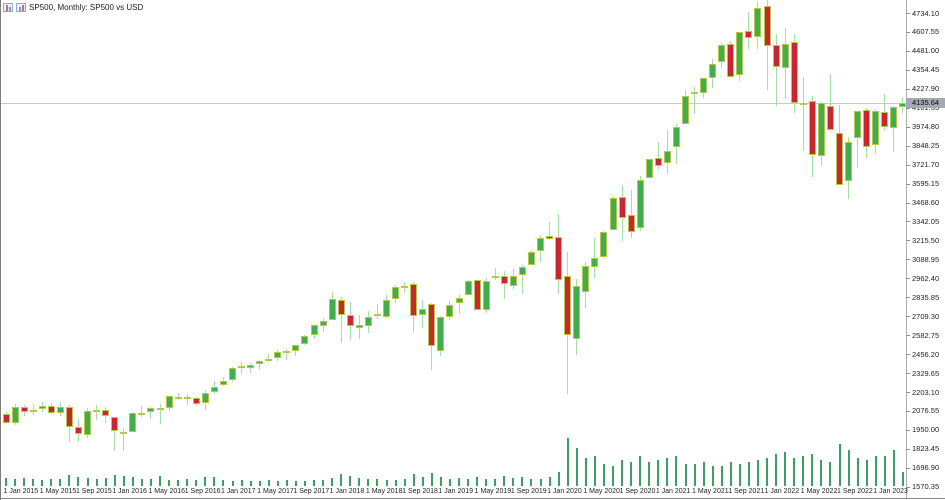 This screenshot has width=945, height=500. I want to click on x-axis-label: 1 Sep 2018, so click(420, 491).